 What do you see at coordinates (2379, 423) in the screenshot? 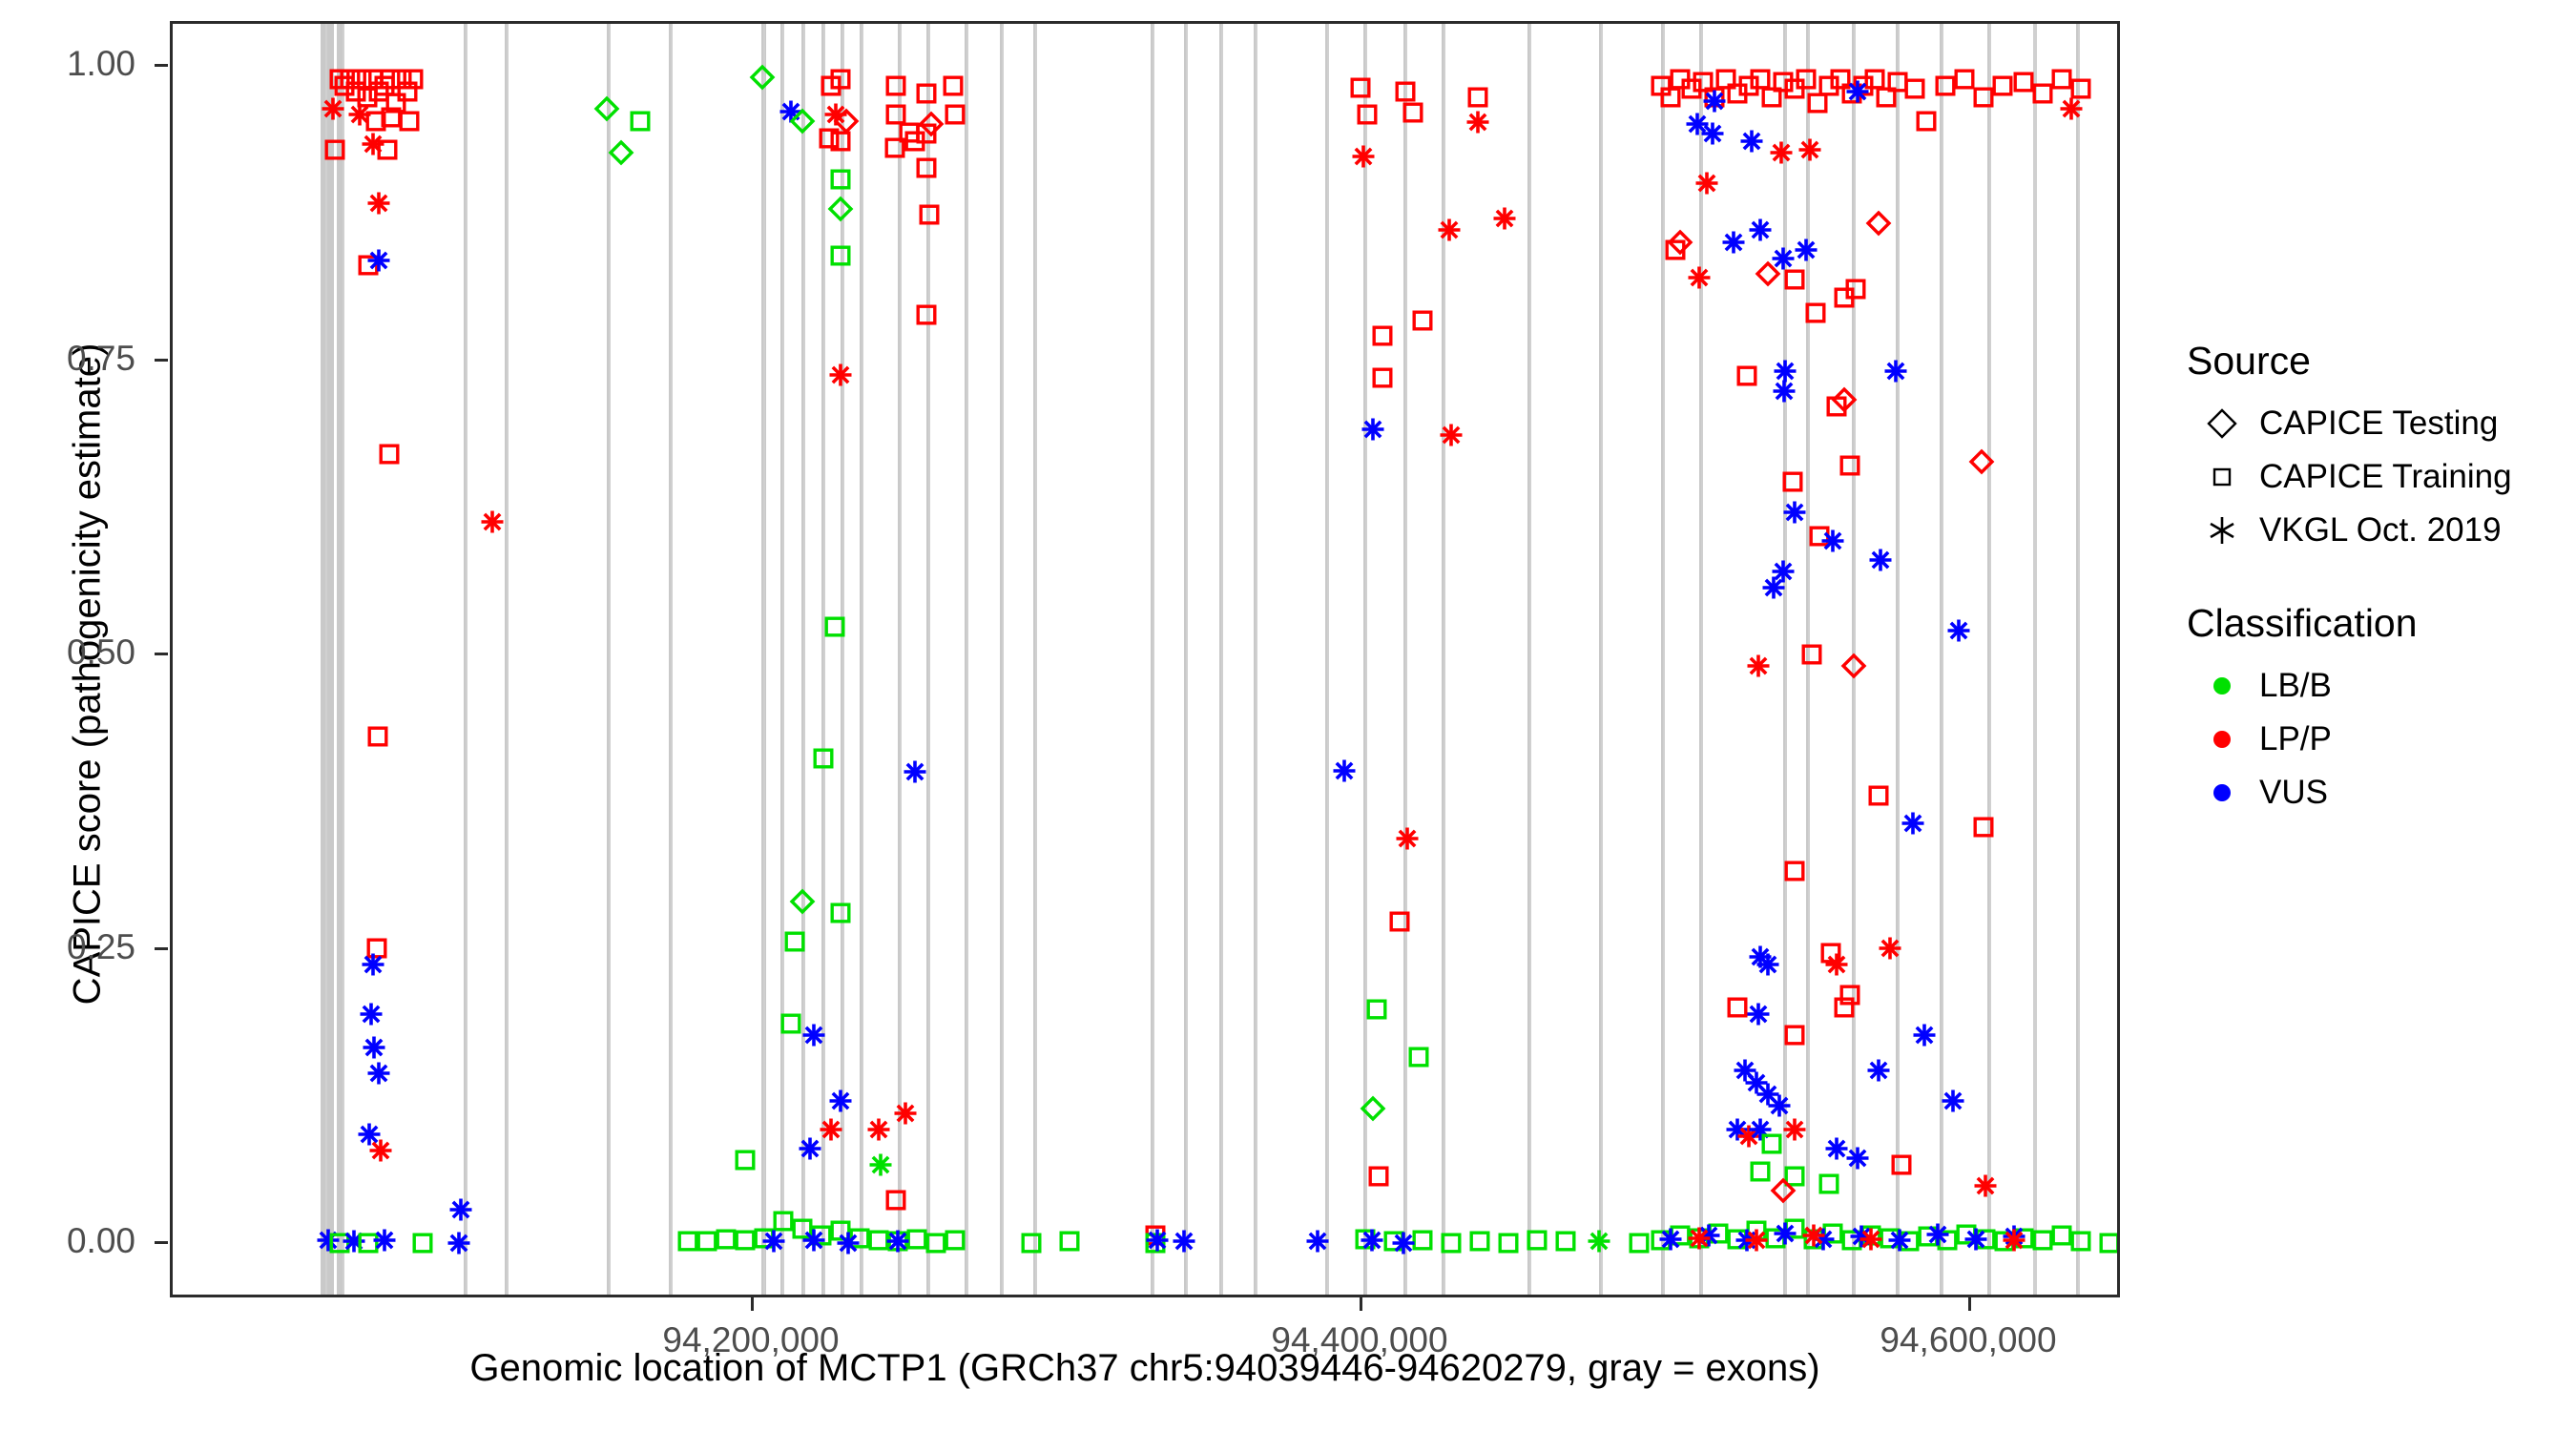
I see `legend-label-capice-testing: CAPICE Testing` at bounding box center [2379, 423].